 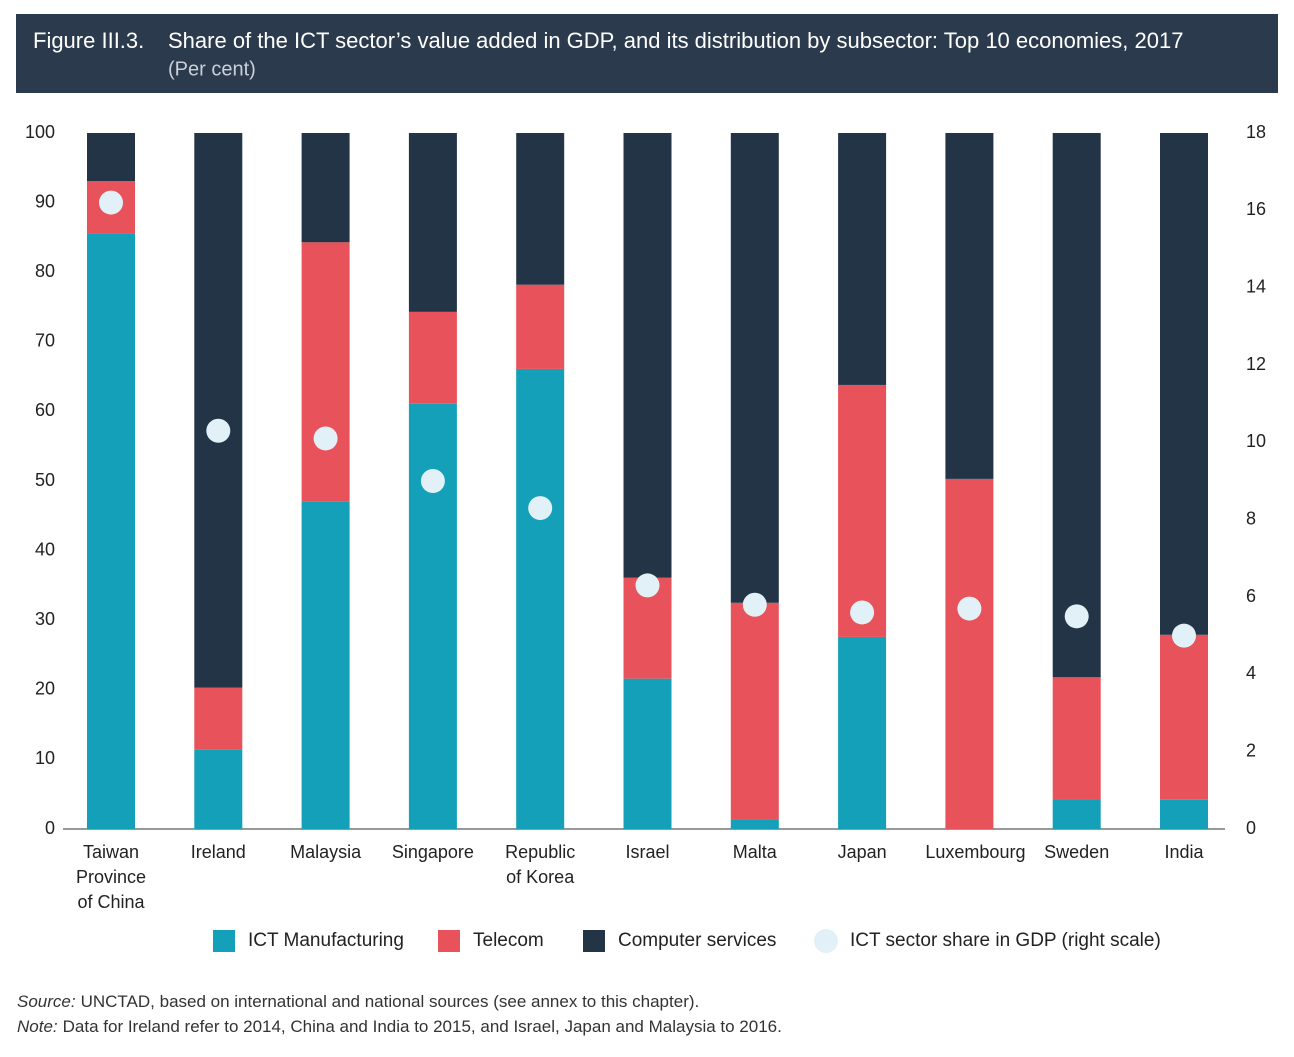 I want to click on x-tick: India, so click(x=1184, y=852).